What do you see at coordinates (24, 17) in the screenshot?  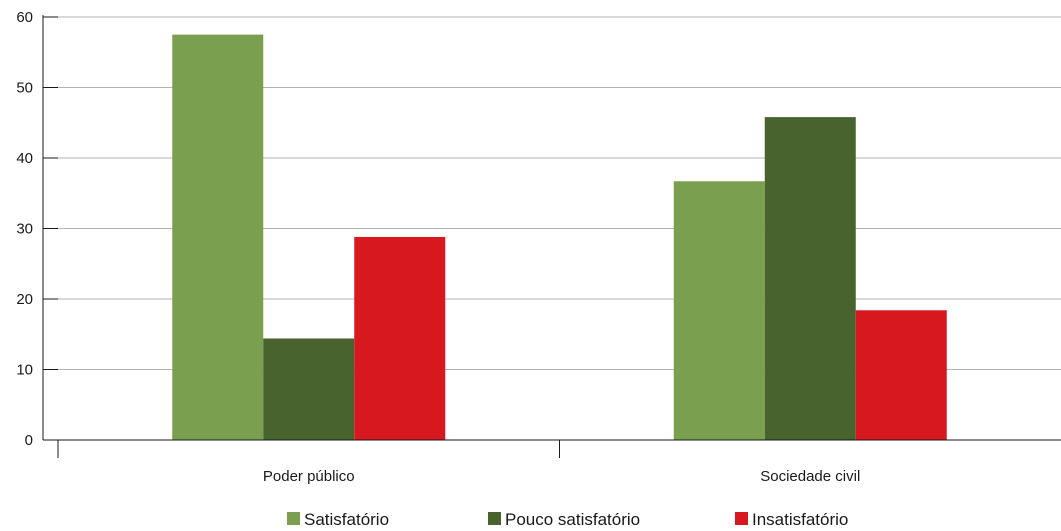 I see `y-tick-label: 60` at bounding box center [24, 17].